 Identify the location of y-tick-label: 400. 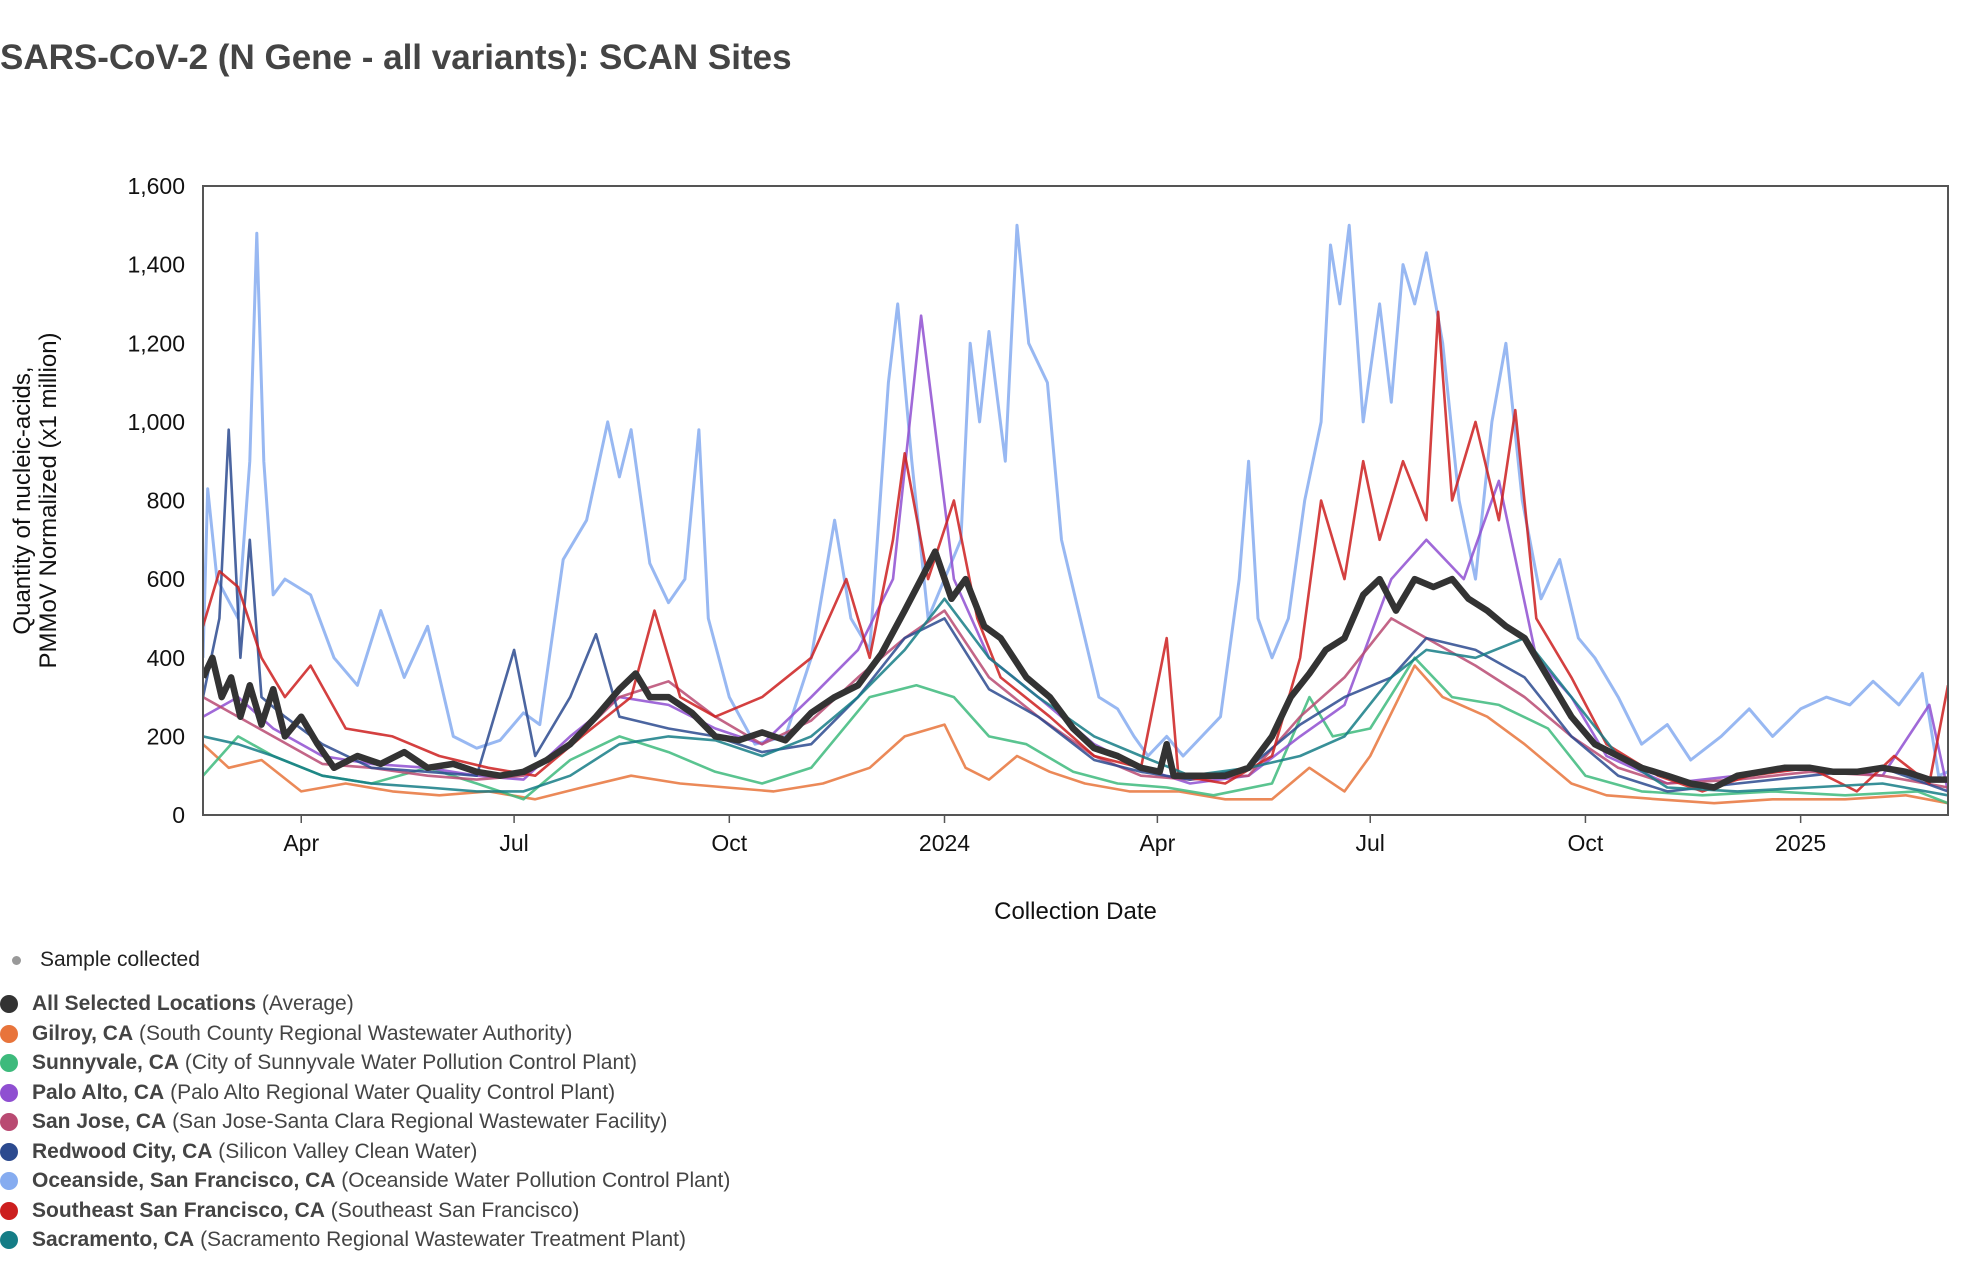
(166, 658).